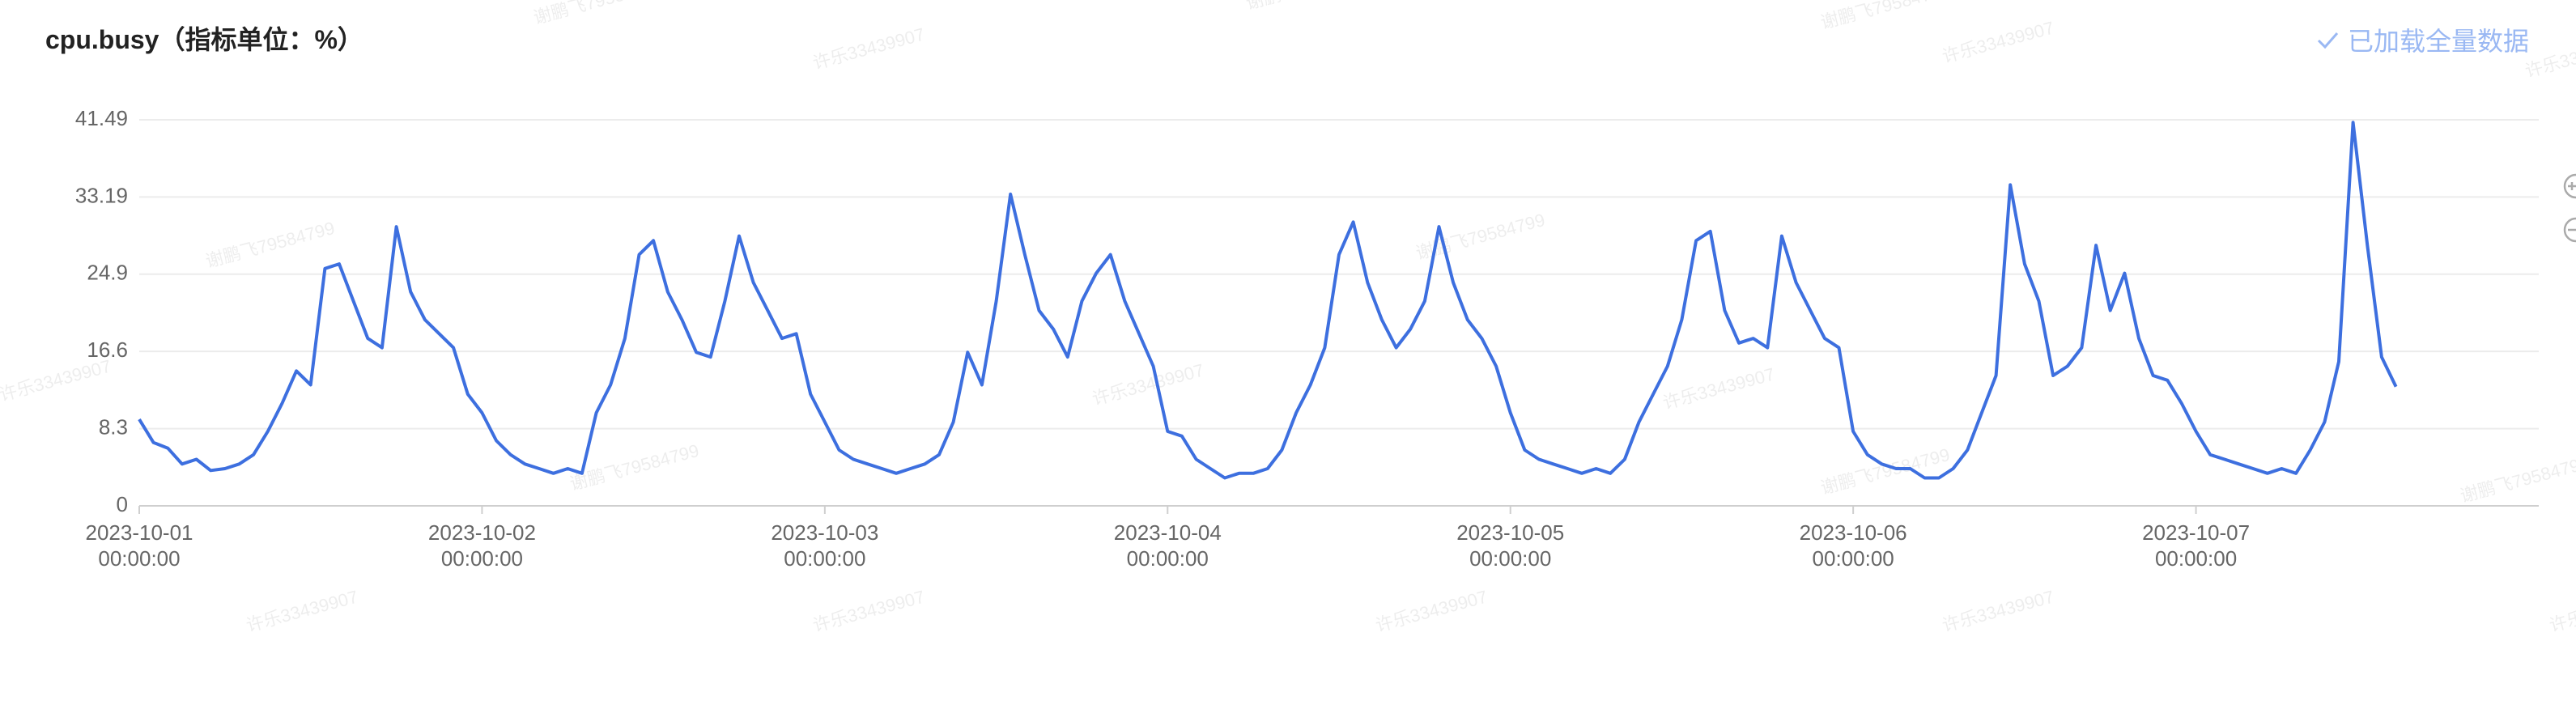 The width and height of the screenshot is (2576, 709). What do you see at coordinates (108, 273) in the screenshot?
I see `y-tick-label: 24.9` at bounding box center [108, 273].